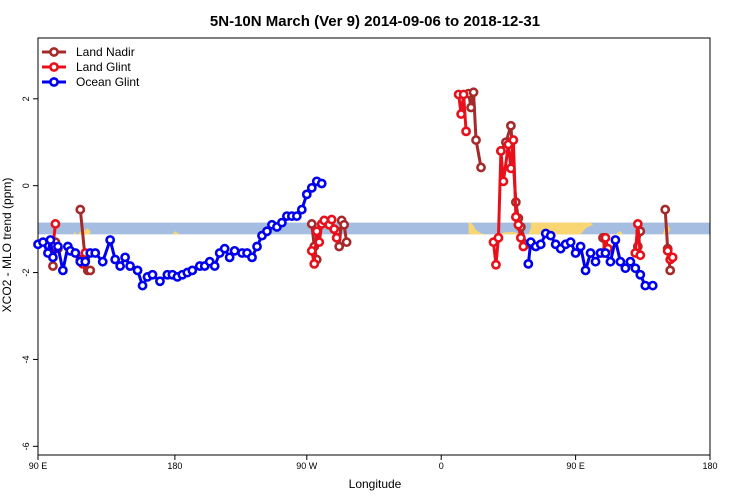 This screenshot has height=500, width=750. What do you see at coordinates (575, 466) in the screenshot?
I see `x-tick-label: 90 E` at bounding box center [575, 466].